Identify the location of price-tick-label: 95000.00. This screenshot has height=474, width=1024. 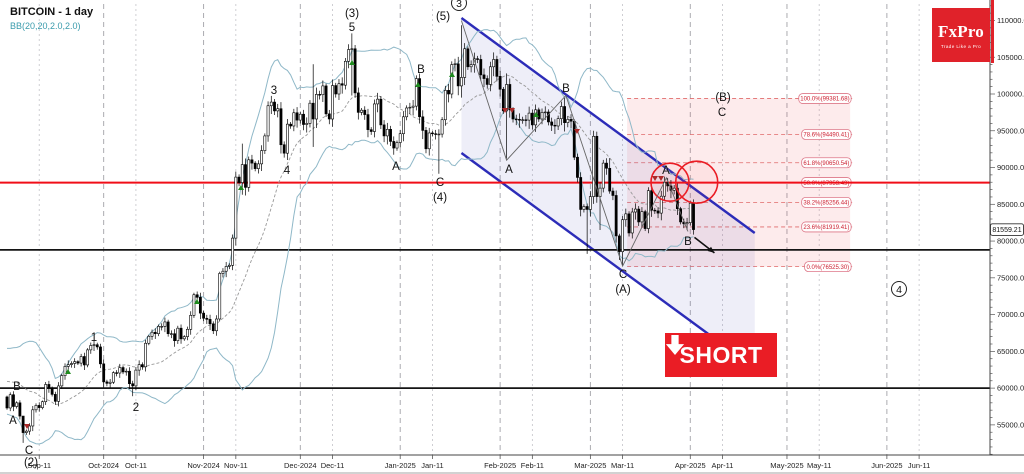
(1010, 130).